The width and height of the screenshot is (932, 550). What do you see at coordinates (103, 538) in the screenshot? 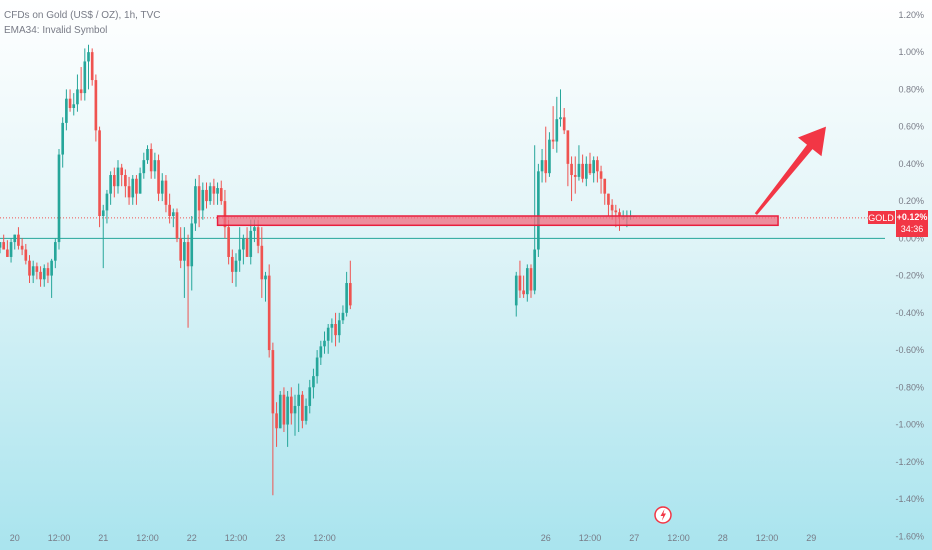
I see `x-tick-label: 21` at bounding box center [103, 538].